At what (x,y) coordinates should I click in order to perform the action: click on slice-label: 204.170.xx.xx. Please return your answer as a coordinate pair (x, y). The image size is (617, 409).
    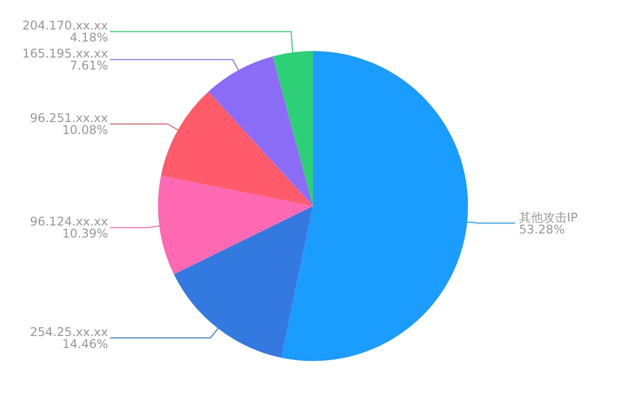
    Looking at the image, I should click on (65, 25).